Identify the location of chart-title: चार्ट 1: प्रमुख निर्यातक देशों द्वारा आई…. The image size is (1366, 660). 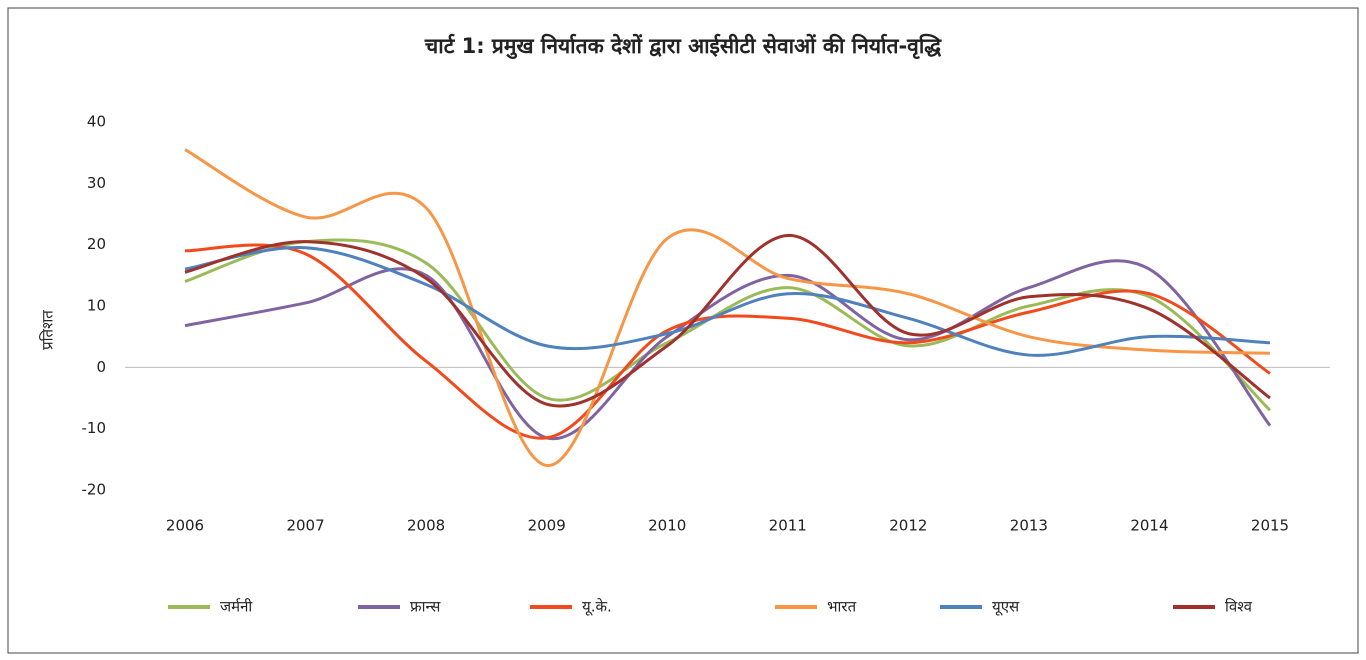
(683, 46).